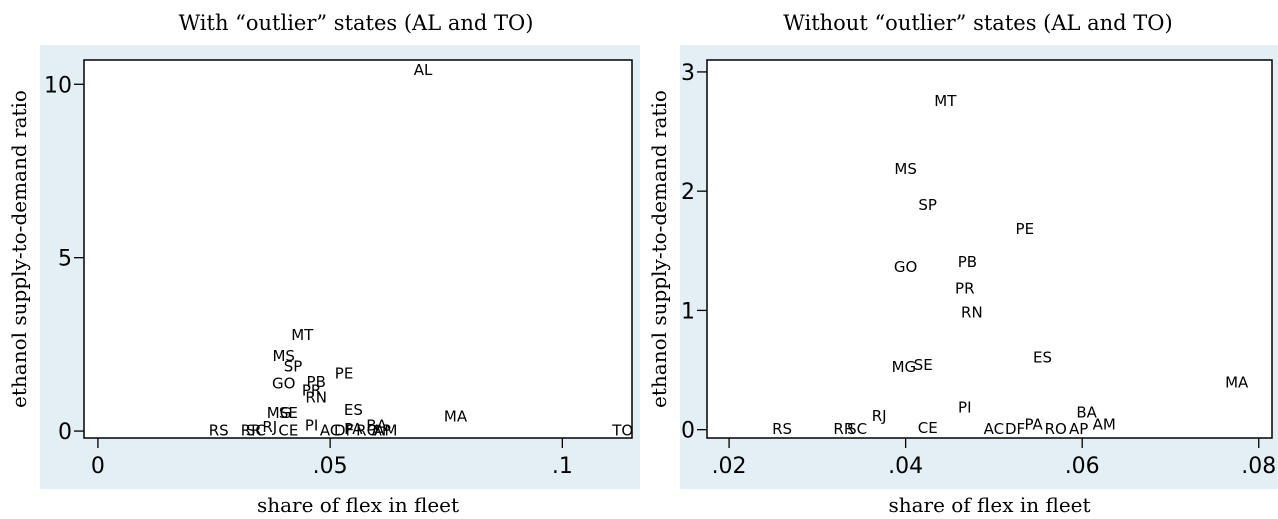 Image resolution: width=1278 pixels, height=519 pixels. I want to click on x-tick-label: .04, so click(905, 466).